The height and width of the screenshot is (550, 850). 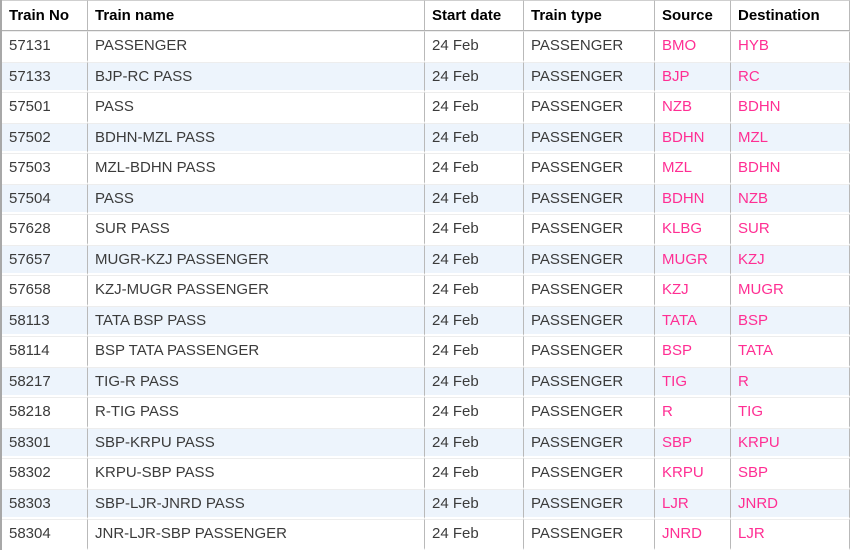 I want to click on cell-train-no: 58304, so click(x=45, y=534).